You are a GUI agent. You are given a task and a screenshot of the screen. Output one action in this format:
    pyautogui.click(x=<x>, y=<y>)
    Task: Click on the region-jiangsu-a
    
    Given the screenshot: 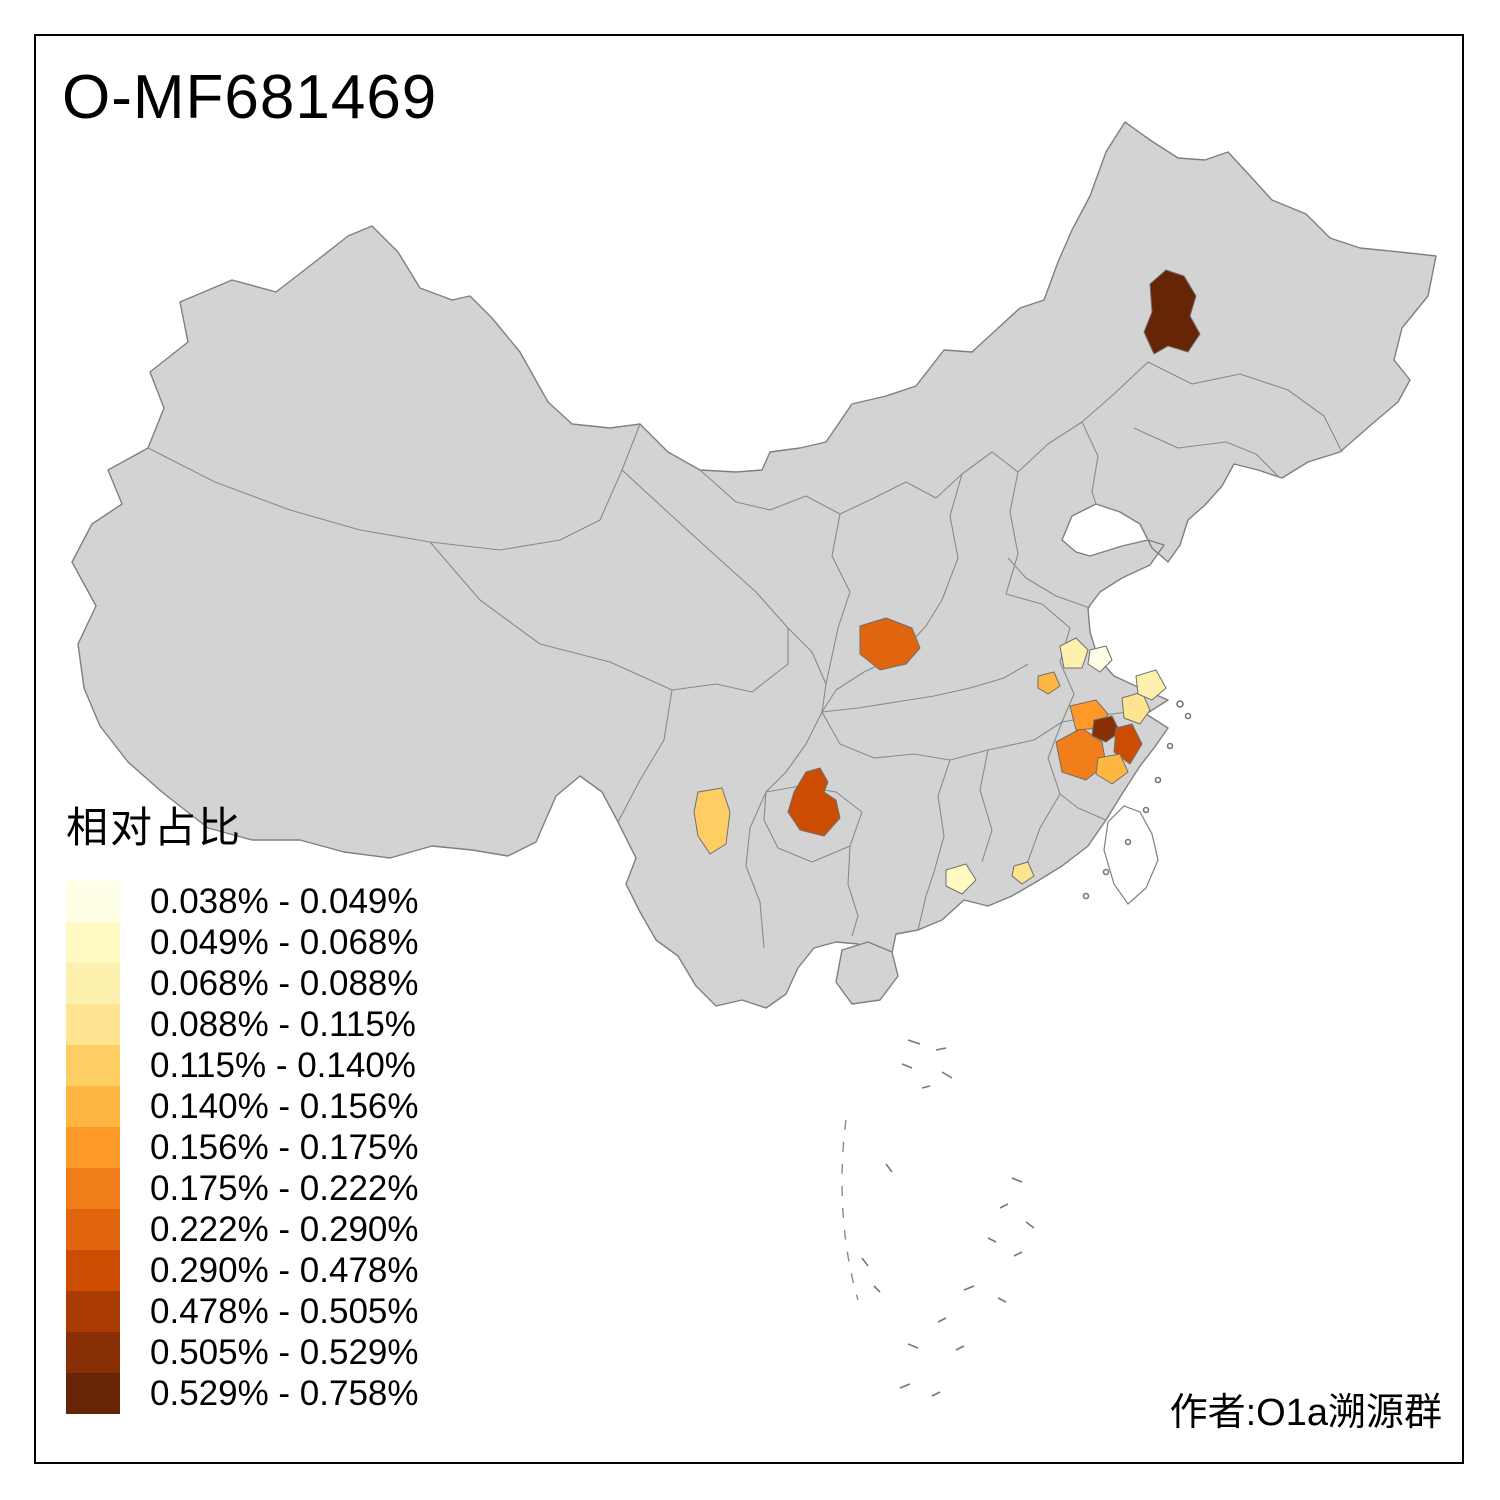 What is the action you would take?
    pyautogui.click(x=1074, y=653)
    